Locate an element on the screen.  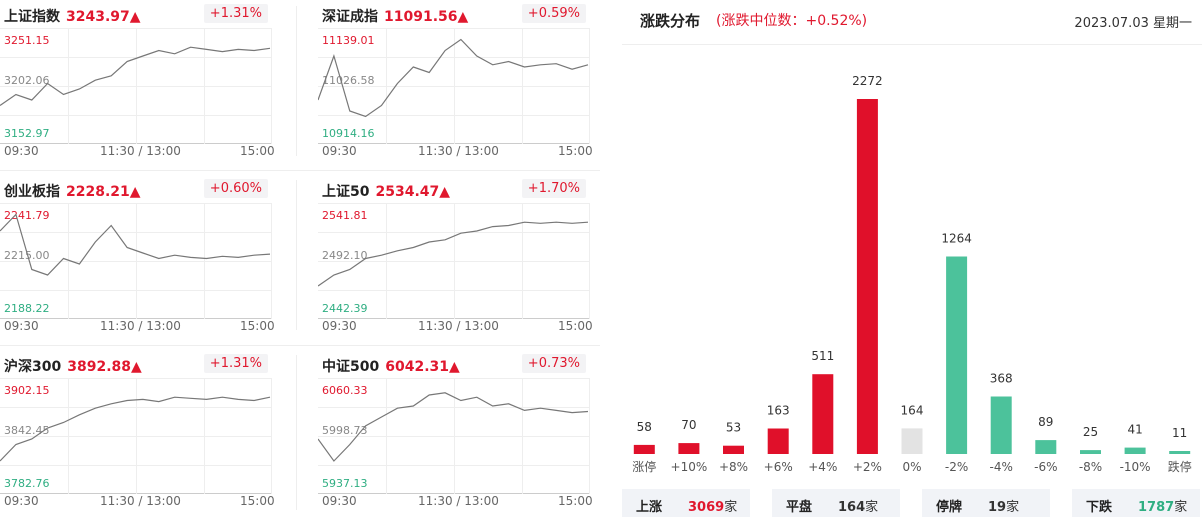
index-change-badge: +1.31% is located at coordinates (235, 13).